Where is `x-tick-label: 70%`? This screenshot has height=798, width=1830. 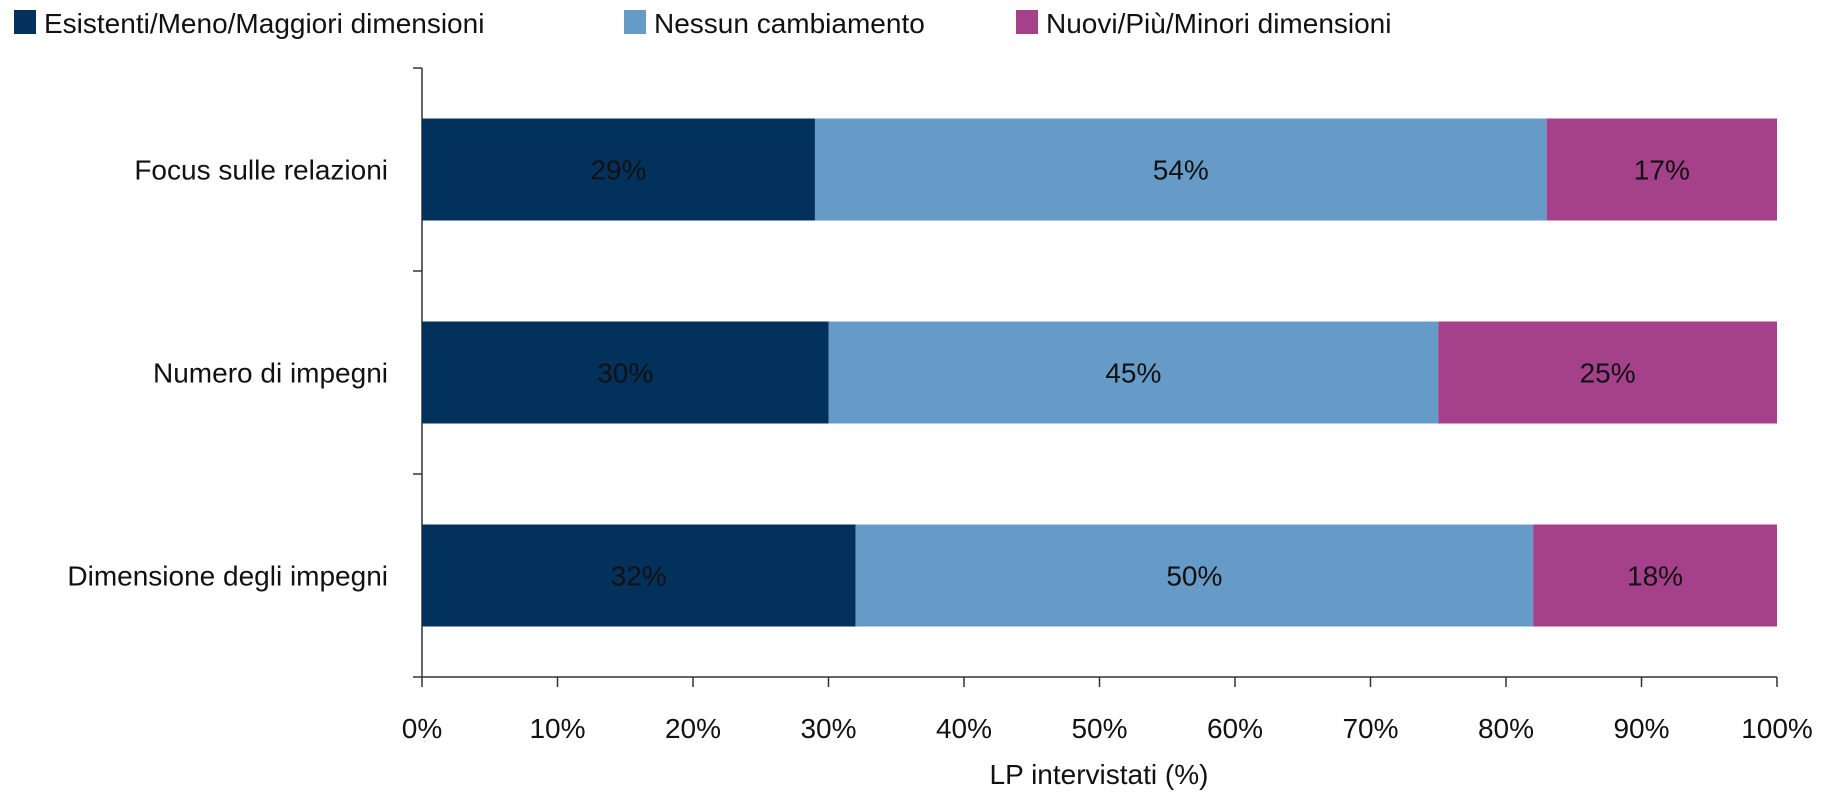 x-tick-label: 70% is located at coordinates (1370, 728).